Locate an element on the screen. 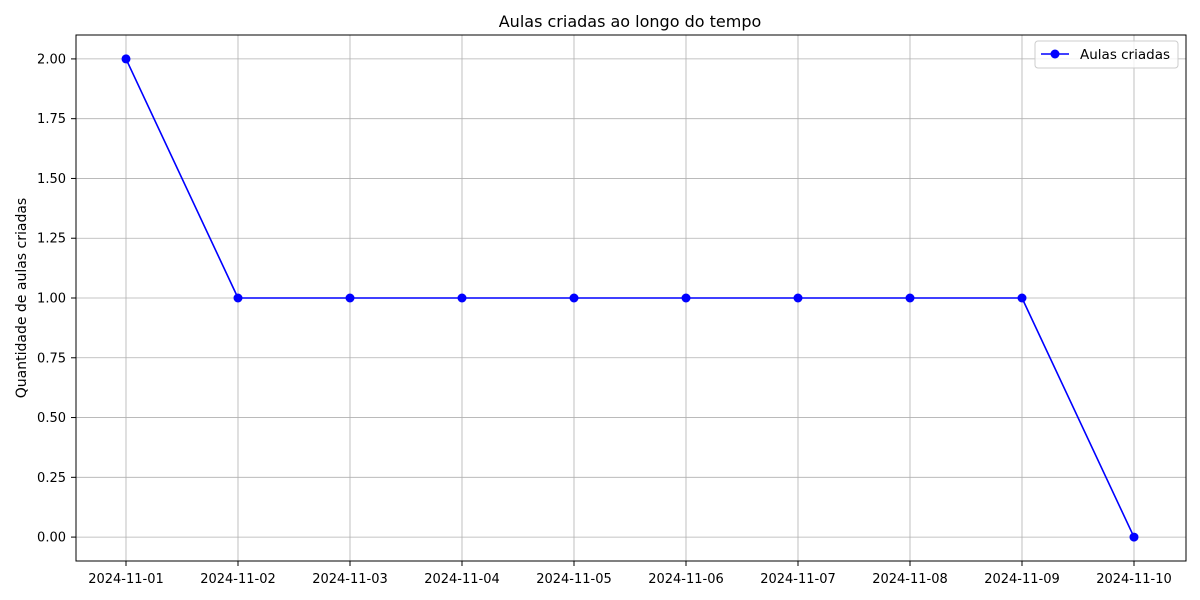 The width and height of the screenshot is (1200, 600). x-tick-label: 2024-11-04 is located at coordinates (462, 579).